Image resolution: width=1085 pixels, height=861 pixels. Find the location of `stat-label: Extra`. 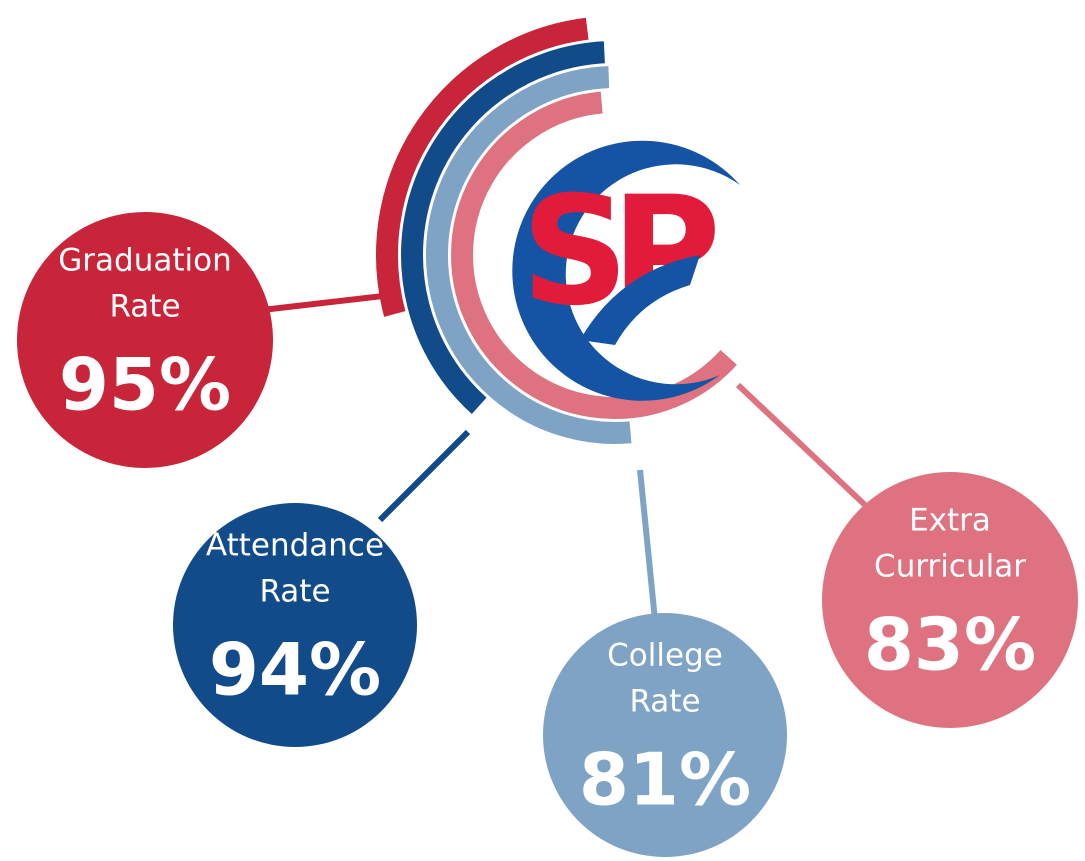

stat-label: Extra is located at coordinates (950, 521).